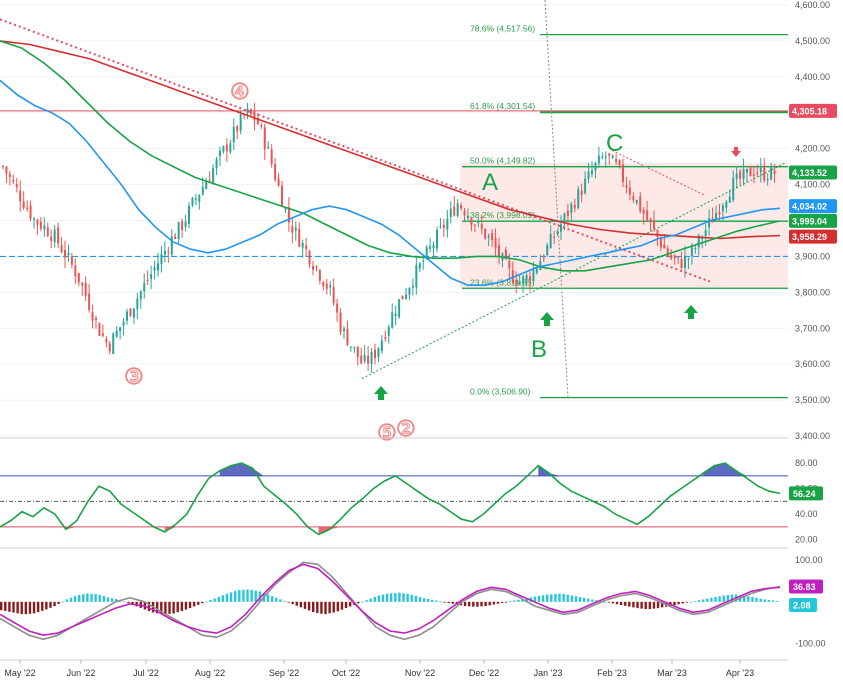 This screenshot has width=843, height=683. What do you see at coordinates (691, 312) in the screenshot?
I see `up-arrow-icon` at bounding box center [691, 312].